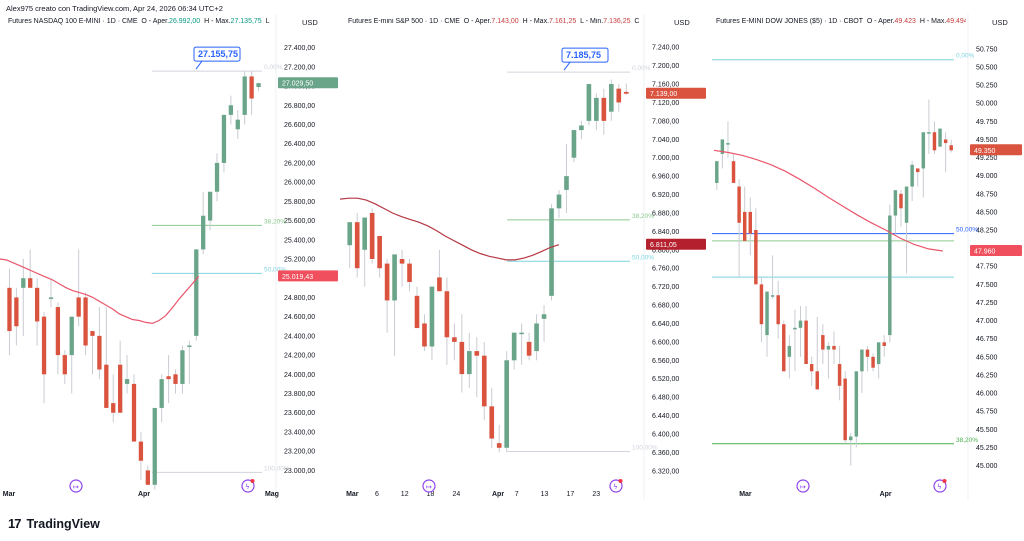 Image resolution: width=1024 pixels, height=541 pixels. Describe the element at coordinates (987, 357) in the screenshot. I see `price-tick-label: 46.500` at that location.